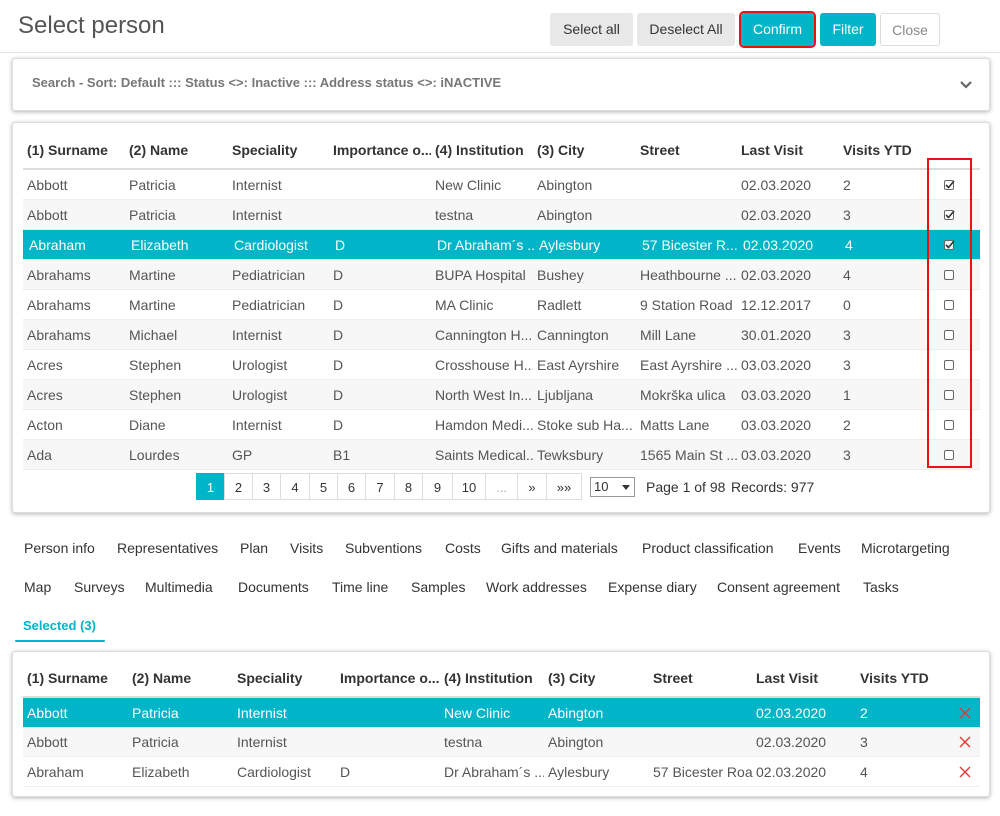 Image resolution: width=1000 pixels, height=816 pixels. Describe the element at coordinates (708, 548) in the screenshot. I see `tab: Product classification` at that location.